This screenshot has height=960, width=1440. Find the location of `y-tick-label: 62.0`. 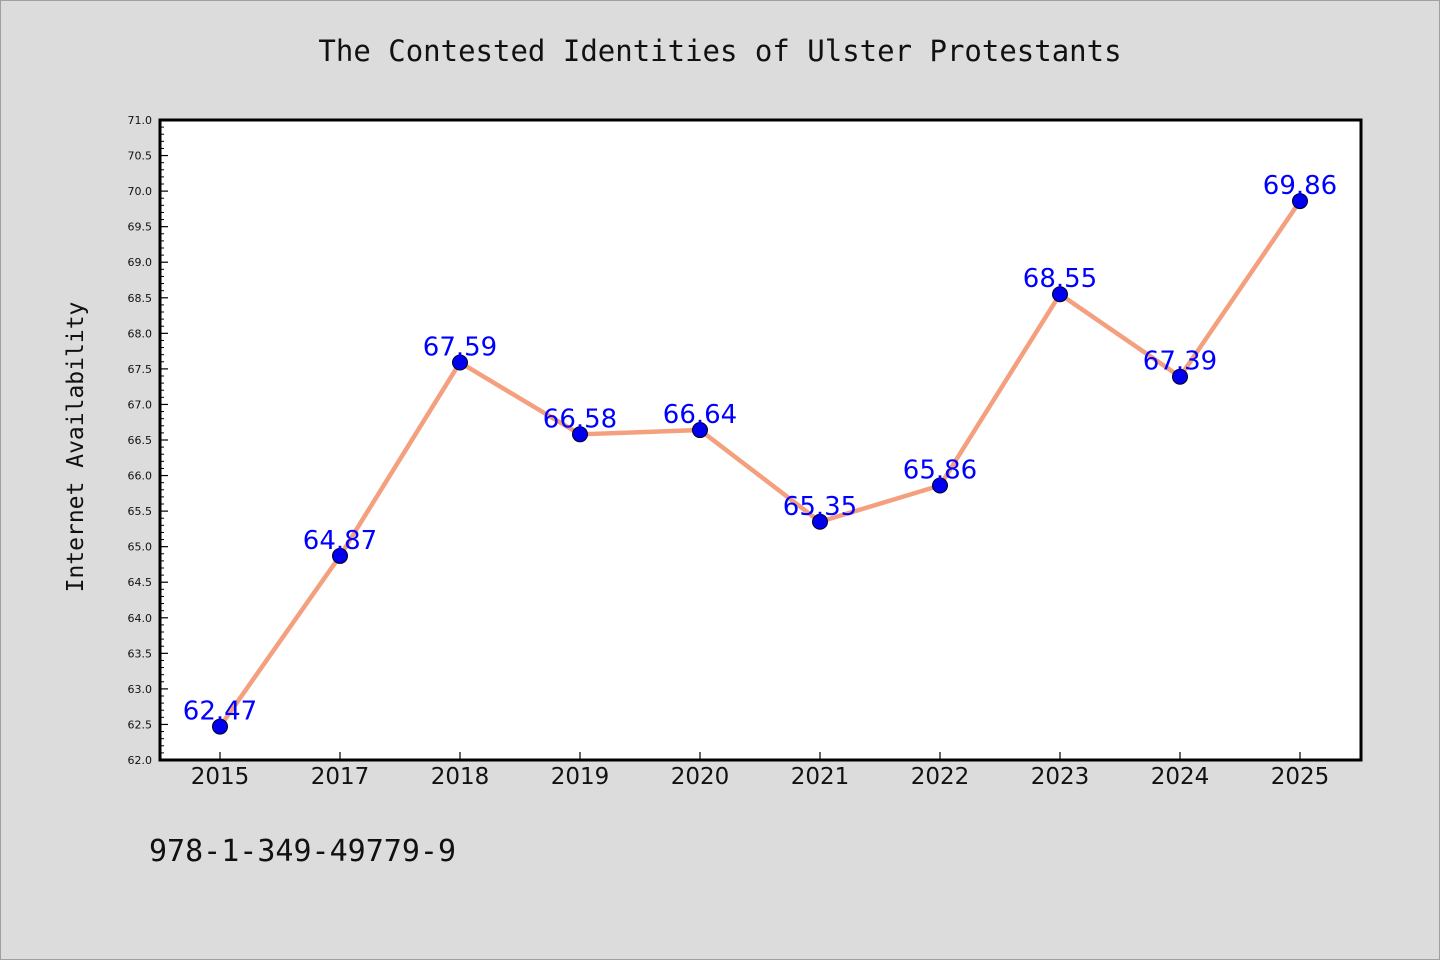

y-tick-label: 62.0 is located at coordinates (140, 760).